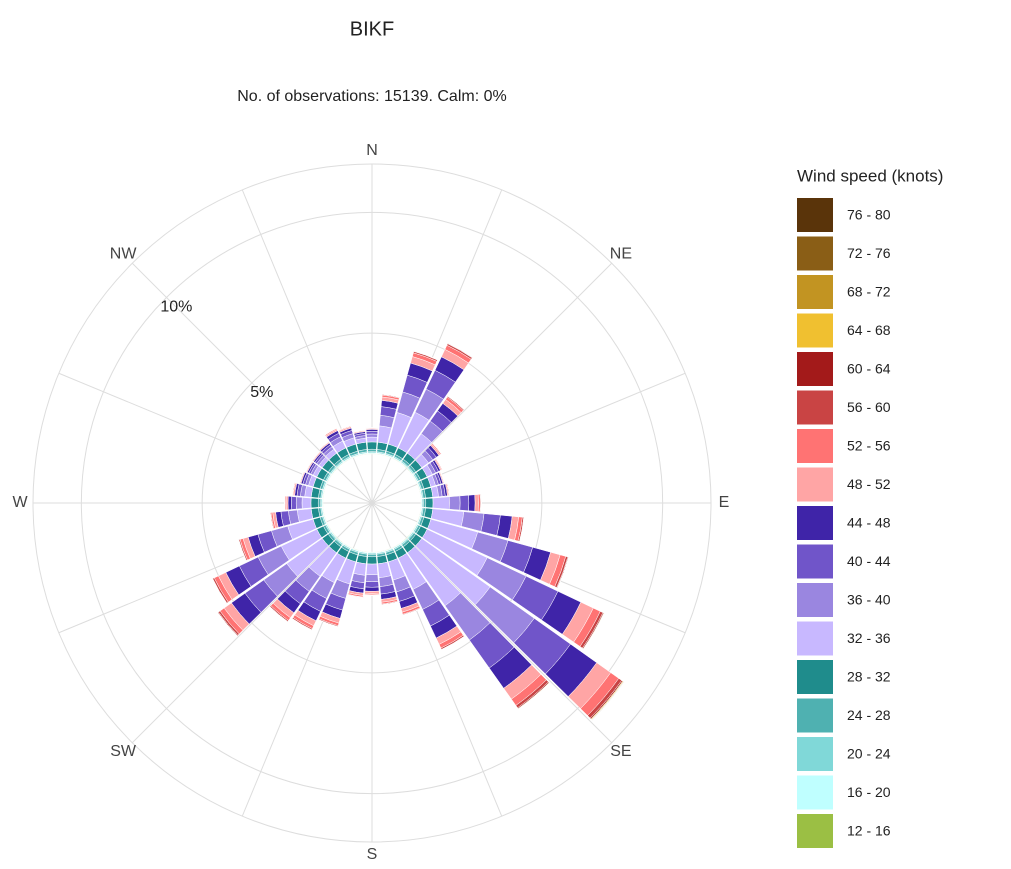  What do you see at coordinates (869, 330) in the screenshot?
I see `legend-label: 64 - 68` at bounding box center [869, 330].